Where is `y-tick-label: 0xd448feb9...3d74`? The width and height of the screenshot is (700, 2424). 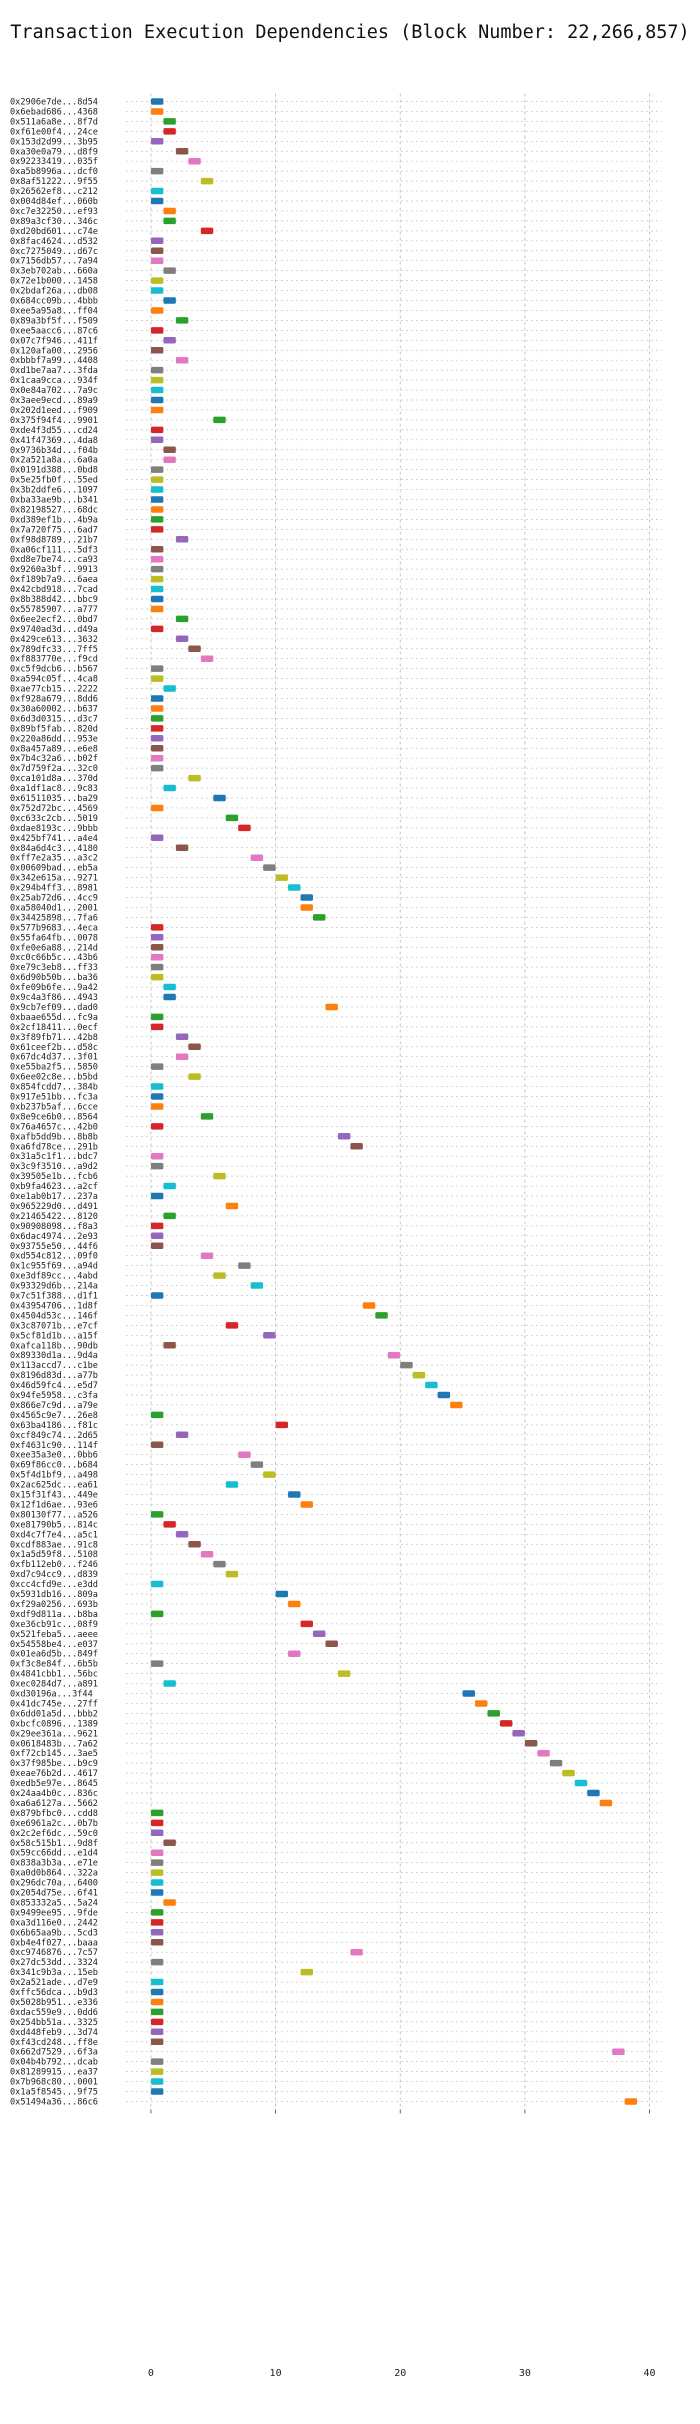
y-tick-label: 0xd448feb9...3d74 is located at coordinates (54, 2033).